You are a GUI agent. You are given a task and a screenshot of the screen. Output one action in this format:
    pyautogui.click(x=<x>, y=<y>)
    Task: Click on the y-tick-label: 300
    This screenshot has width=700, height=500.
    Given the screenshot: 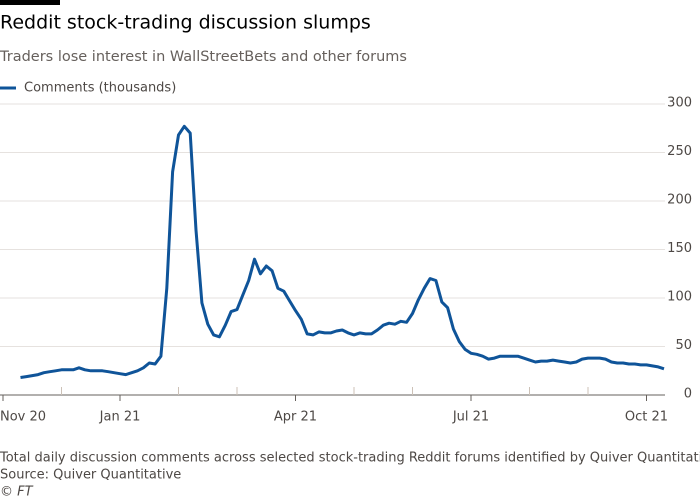 What is the action you would take?
    pyautogui.click(x=679, y=103)
    